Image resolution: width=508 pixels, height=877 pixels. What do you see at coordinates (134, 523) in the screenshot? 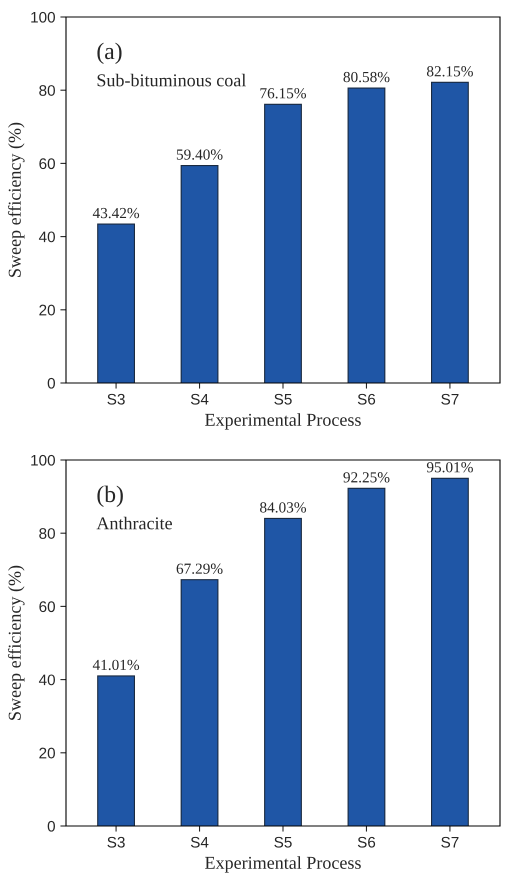
I see `annotation: Anthracite` at bounding box center [134, 523].